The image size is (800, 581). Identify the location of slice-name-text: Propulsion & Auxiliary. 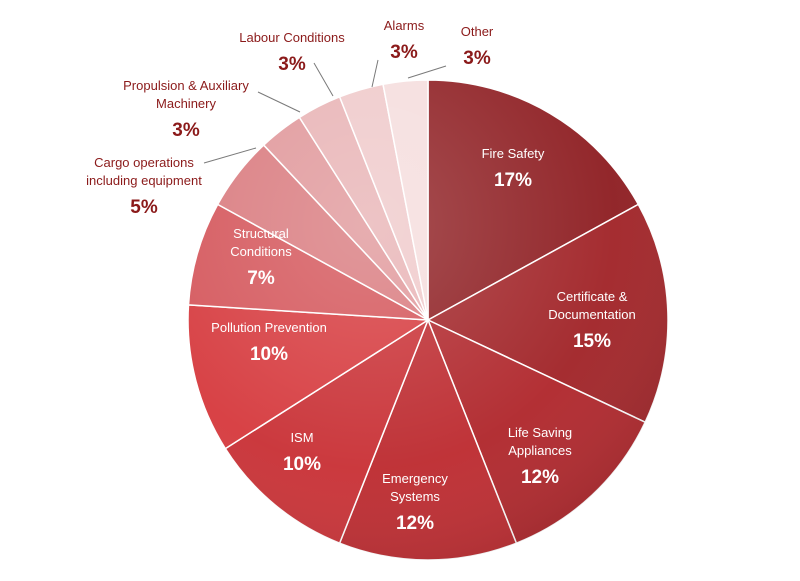
(186, 85).